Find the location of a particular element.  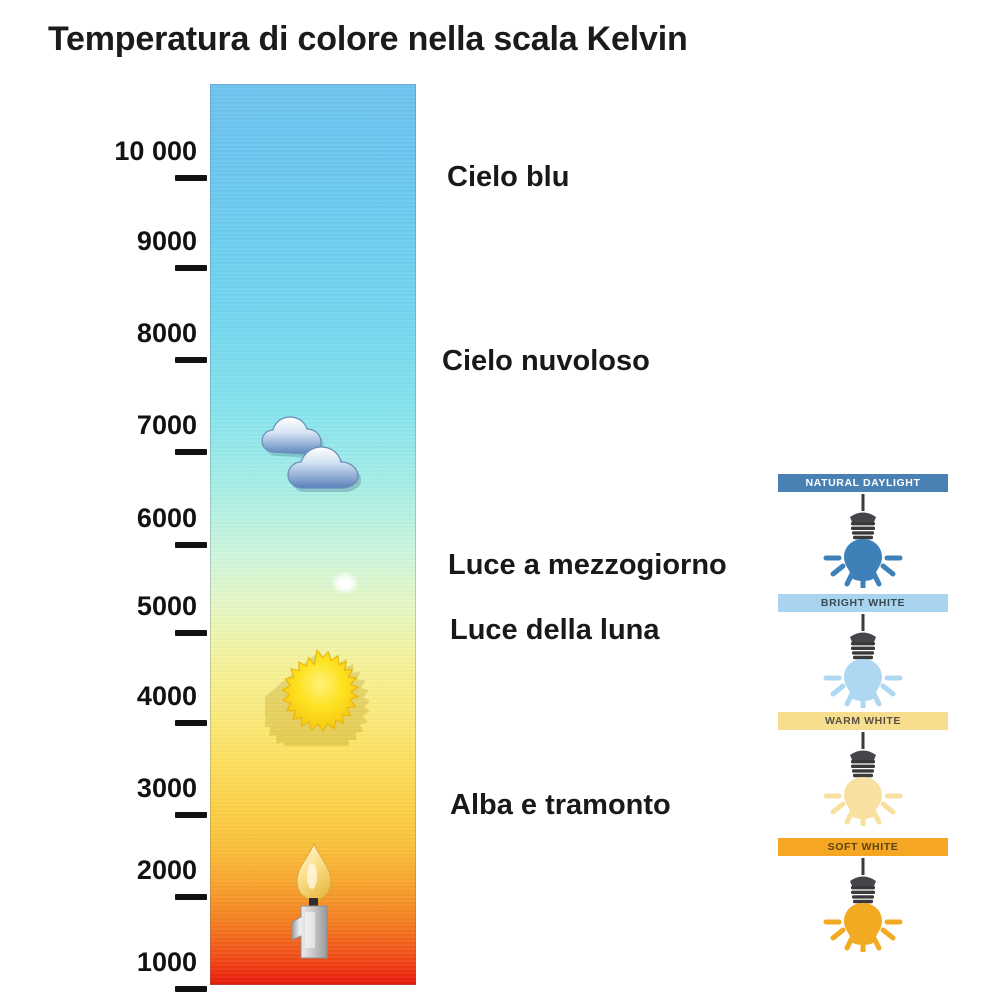

scene-label: Luce della luna is located at coordinates (555, 630).